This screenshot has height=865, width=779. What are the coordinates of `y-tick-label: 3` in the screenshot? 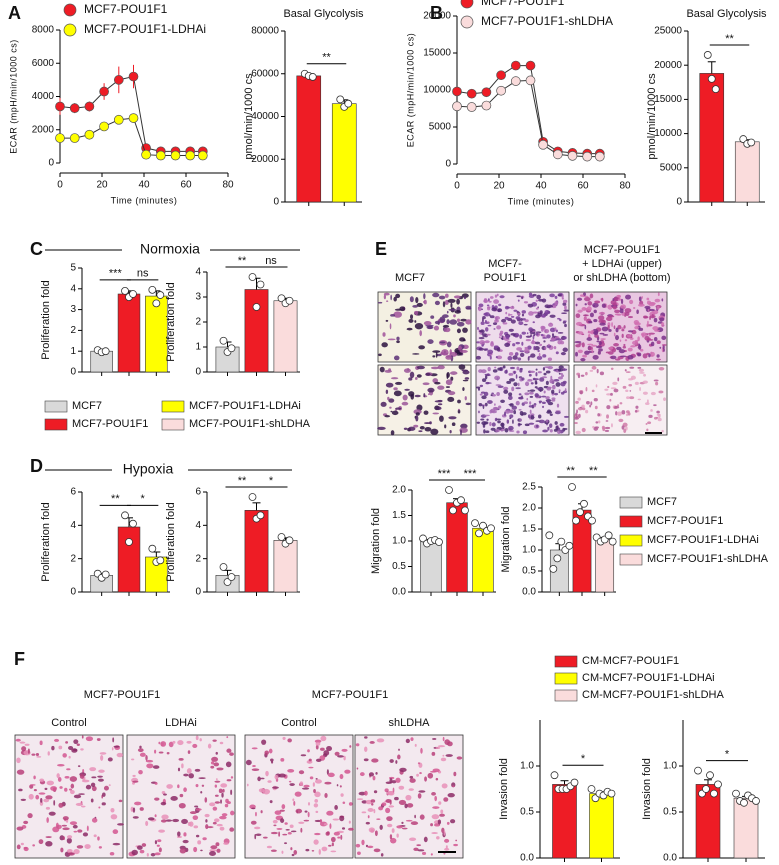 It's located at (73, 309).